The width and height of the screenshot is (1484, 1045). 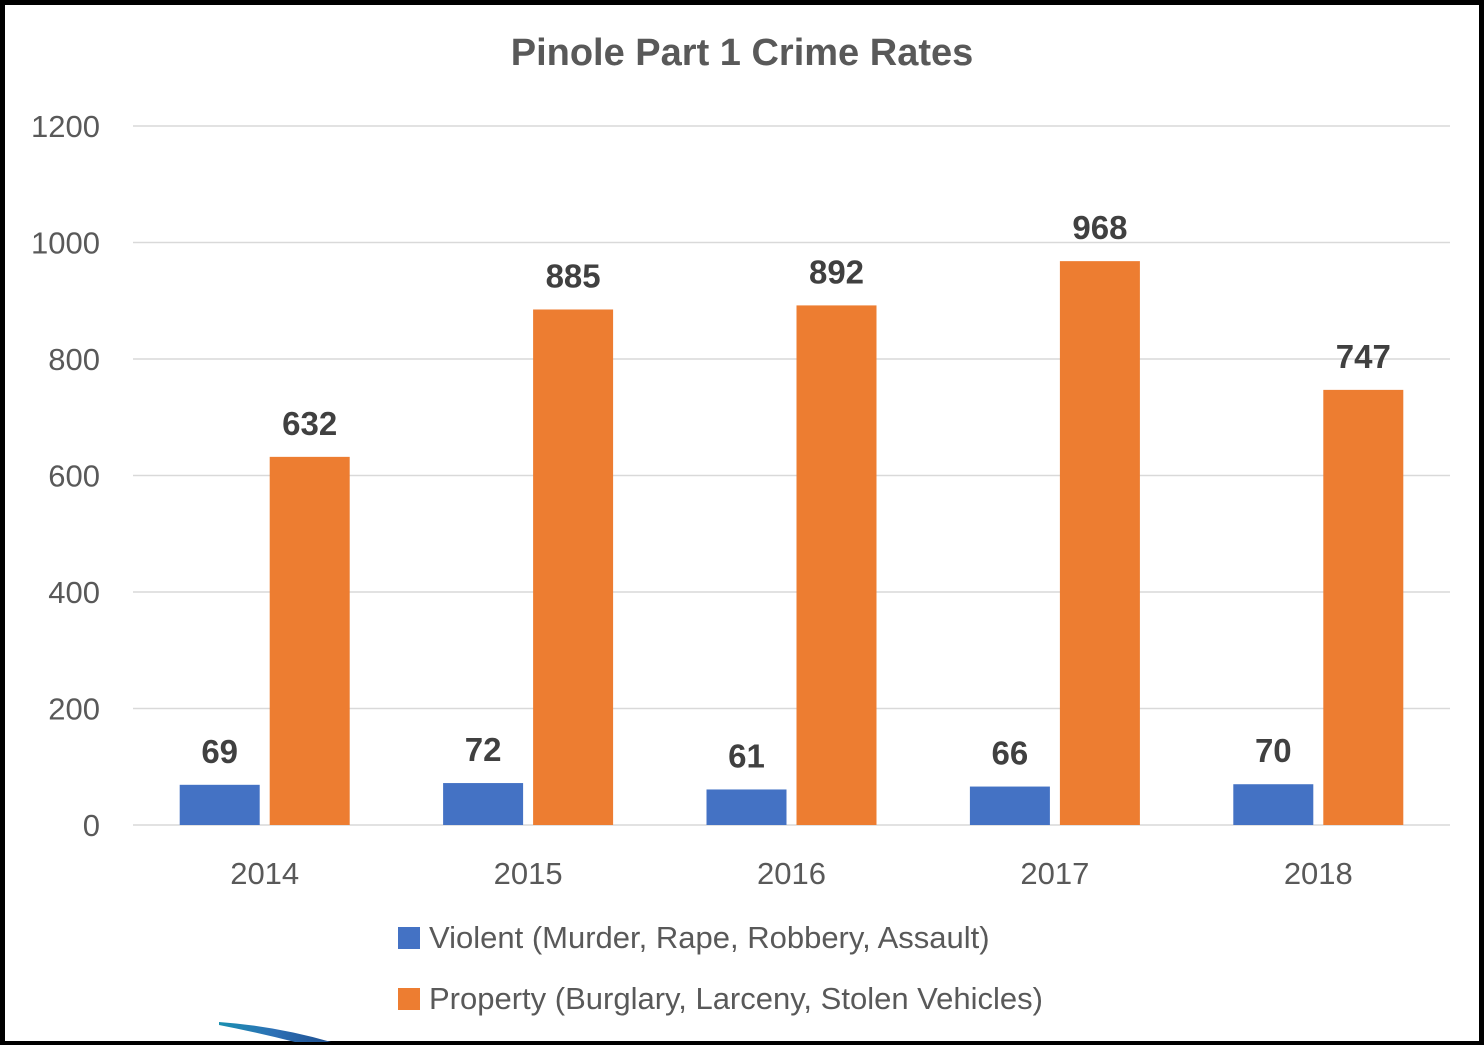 I want to click on x-tick-label: 2017, so click(x=1054, y=873).